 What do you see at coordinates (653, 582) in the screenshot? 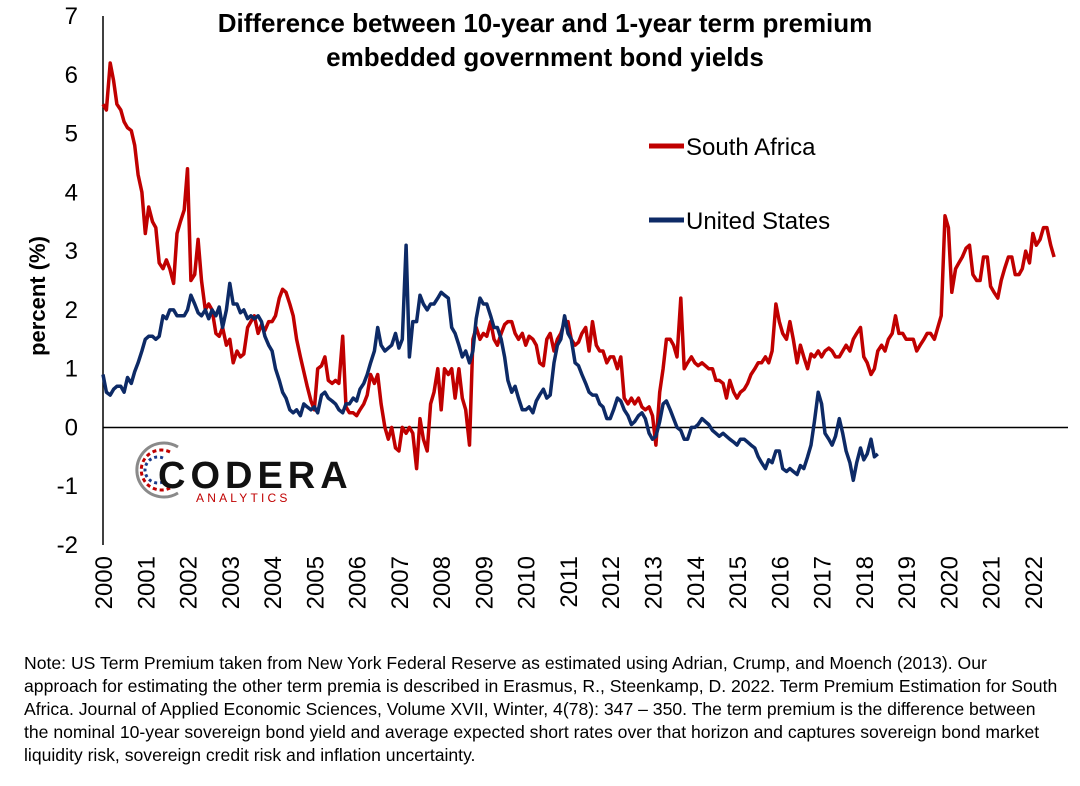
I see `x-tick-label: 2013` at bounding box center [653, 582].